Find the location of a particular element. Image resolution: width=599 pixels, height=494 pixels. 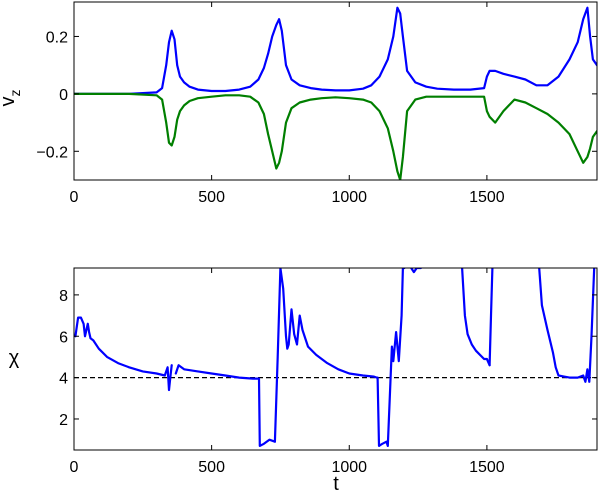

chi-x-tick-label: 1500 is located at coordinates (487, 467).